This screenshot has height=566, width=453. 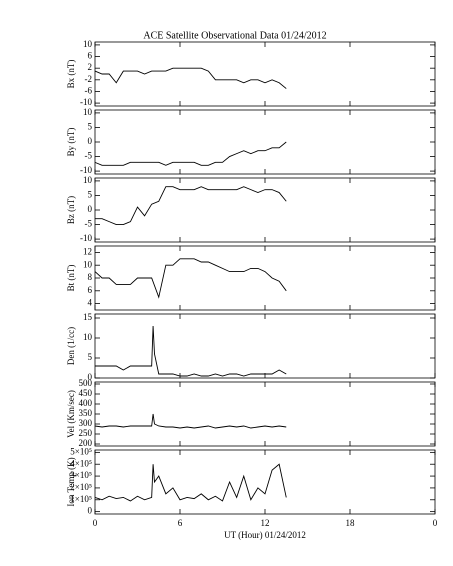 What do you see at coordinates (89, 79) in the screenshot?
I see `y-tick-label: -2` at bounding box center [89, 79].